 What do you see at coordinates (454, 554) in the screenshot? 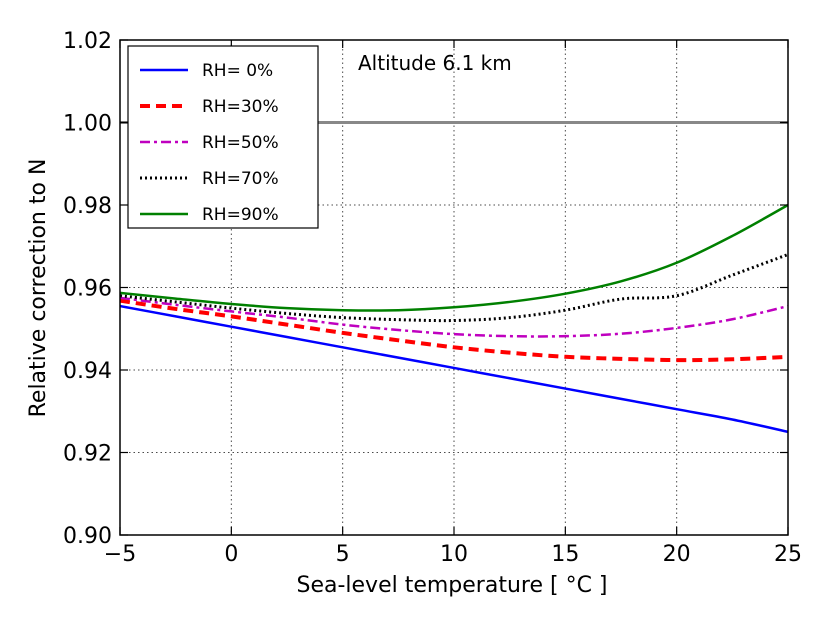
I see `x-tick-label: 10` at bounding box center [454, 554].